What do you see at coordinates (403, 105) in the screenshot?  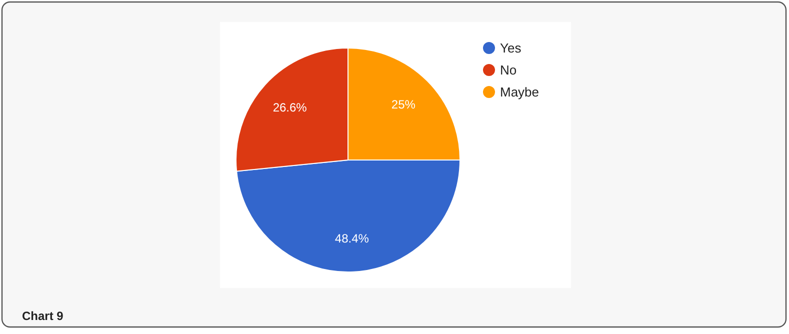 I see `data-label: 25%` at bounding box center [403, 105].